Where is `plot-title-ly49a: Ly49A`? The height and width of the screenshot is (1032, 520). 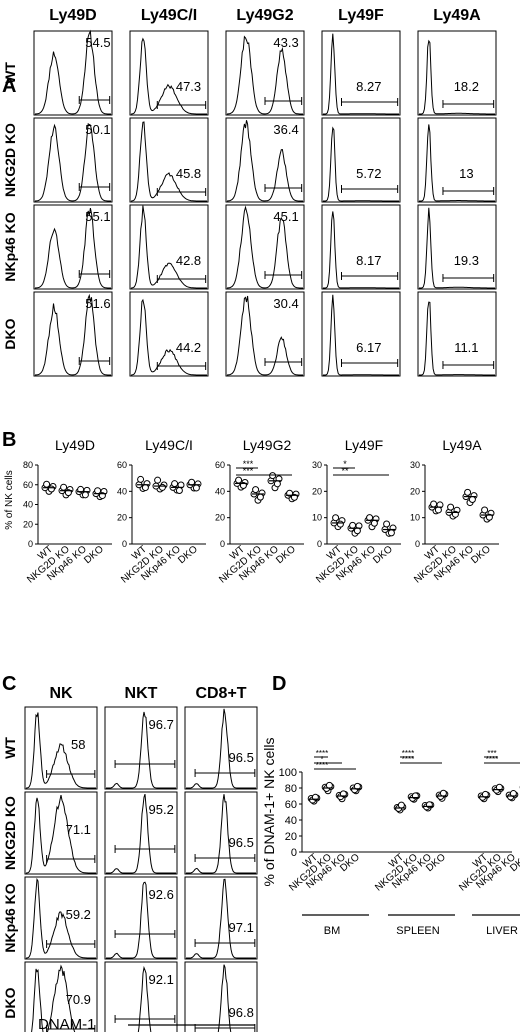 plot-title-ly49a: Ly49A is located at coordinates (462, 445).